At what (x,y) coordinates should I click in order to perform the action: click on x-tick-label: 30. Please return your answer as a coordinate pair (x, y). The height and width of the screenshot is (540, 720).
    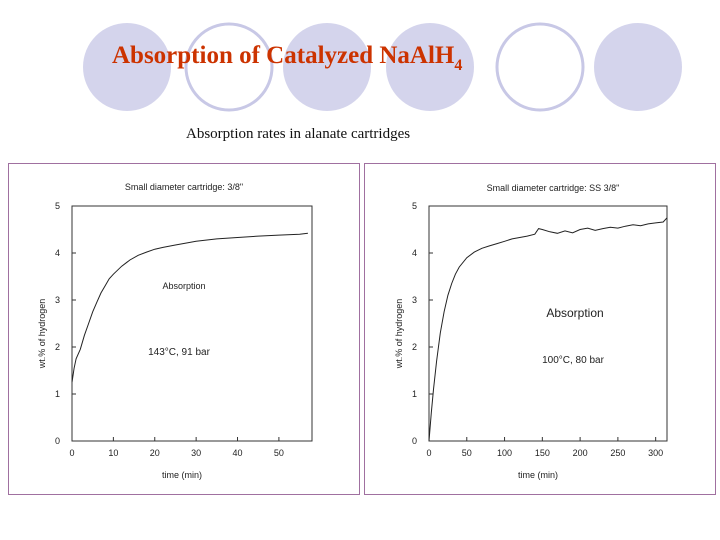
    Looking at the image, I should click on (196, 453).